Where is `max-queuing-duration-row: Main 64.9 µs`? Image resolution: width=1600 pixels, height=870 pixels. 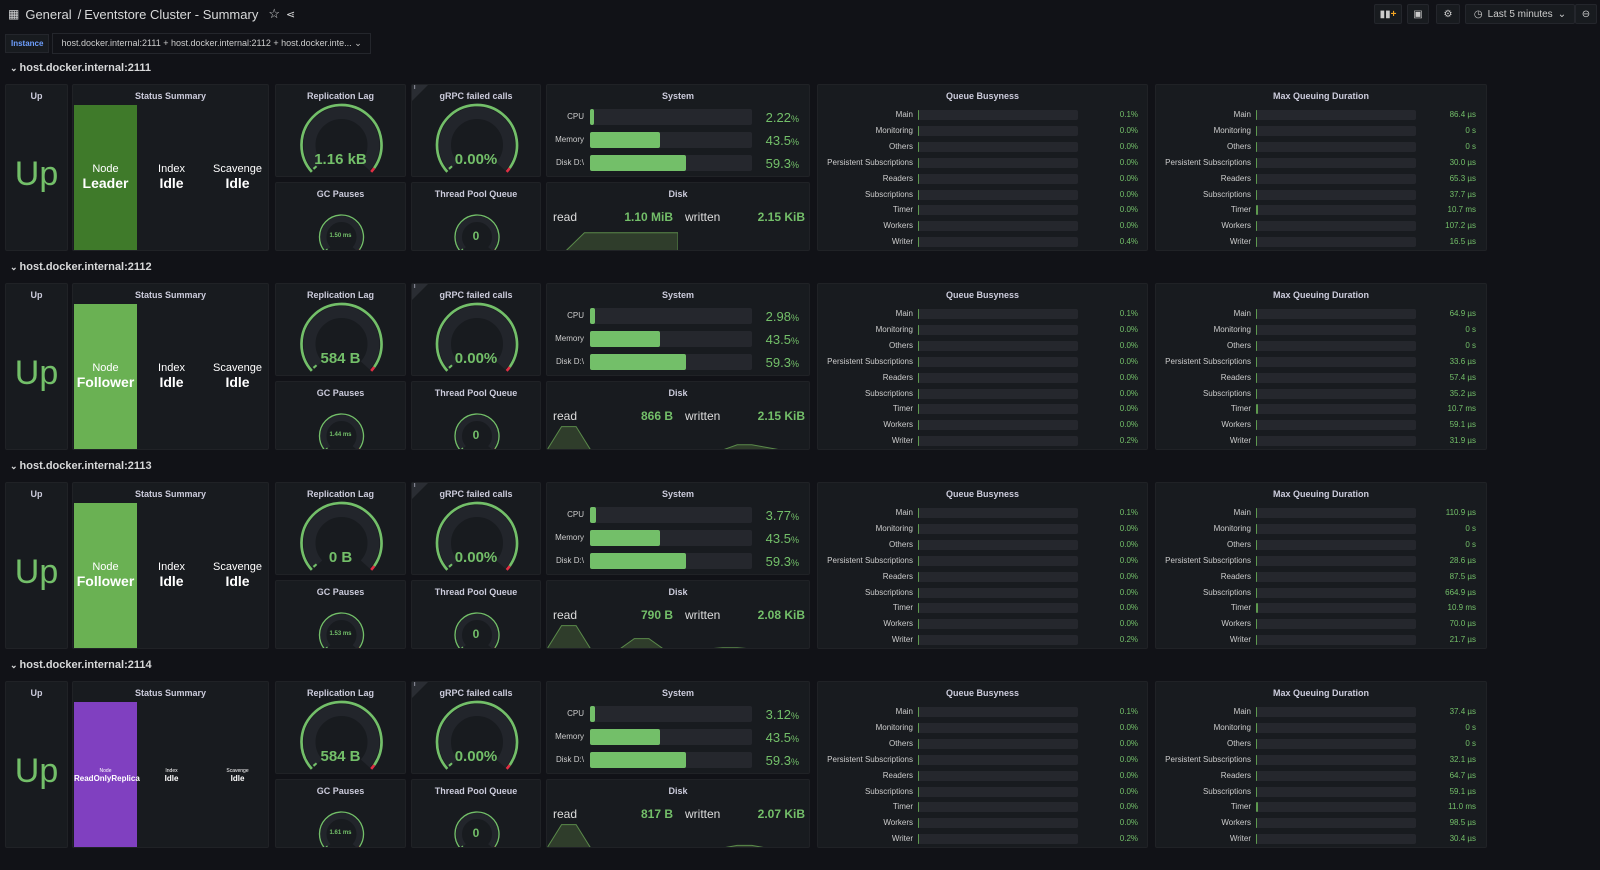 max-queuing-duration-row: Main 64.9 µs is located at coordinates (1321, 314).